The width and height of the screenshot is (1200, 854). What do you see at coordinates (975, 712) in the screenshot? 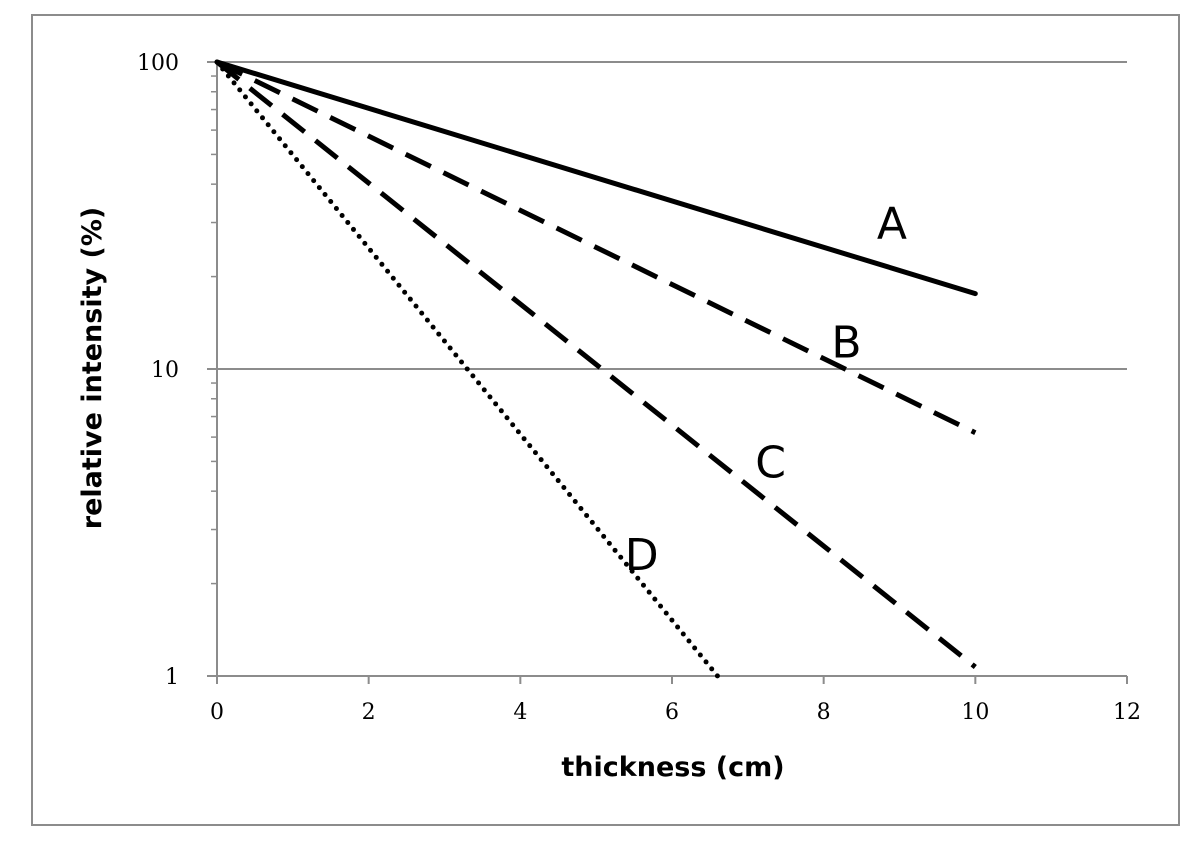
I see `x-tick-label-10: 10` at bounding box center [975, 712].